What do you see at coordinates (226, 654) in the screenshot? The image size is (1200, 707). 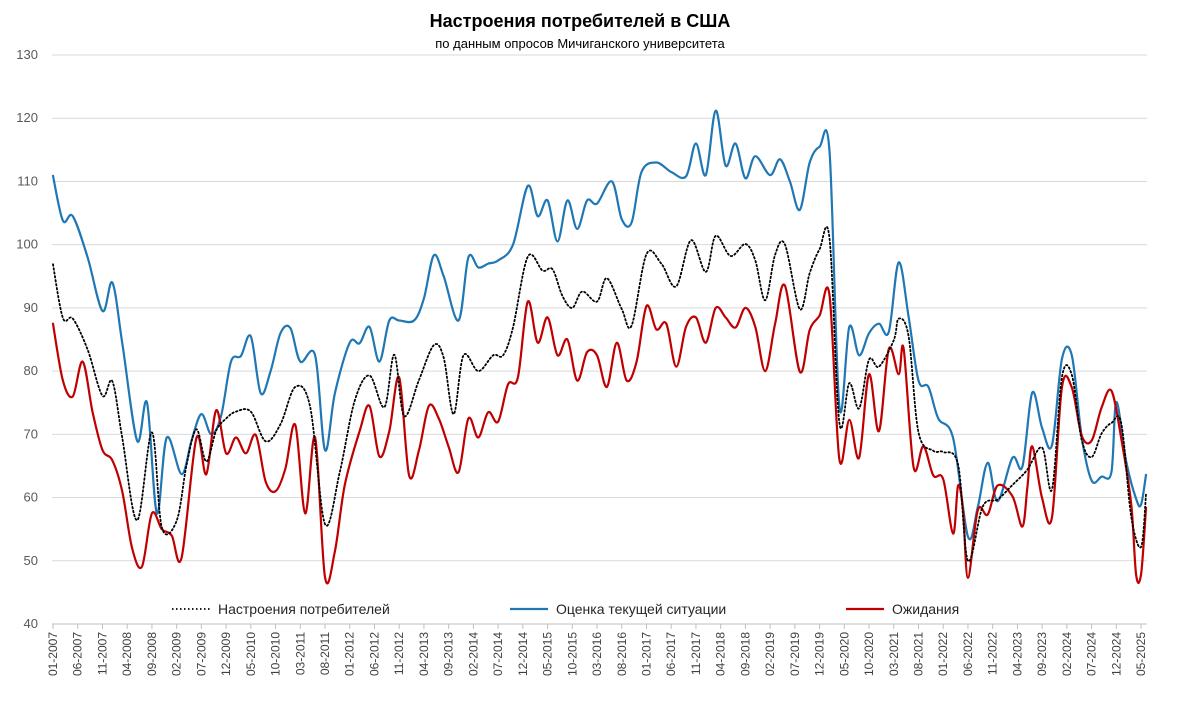 I see `x-tick-label: 12-2009` at bounding box center [226, 654].